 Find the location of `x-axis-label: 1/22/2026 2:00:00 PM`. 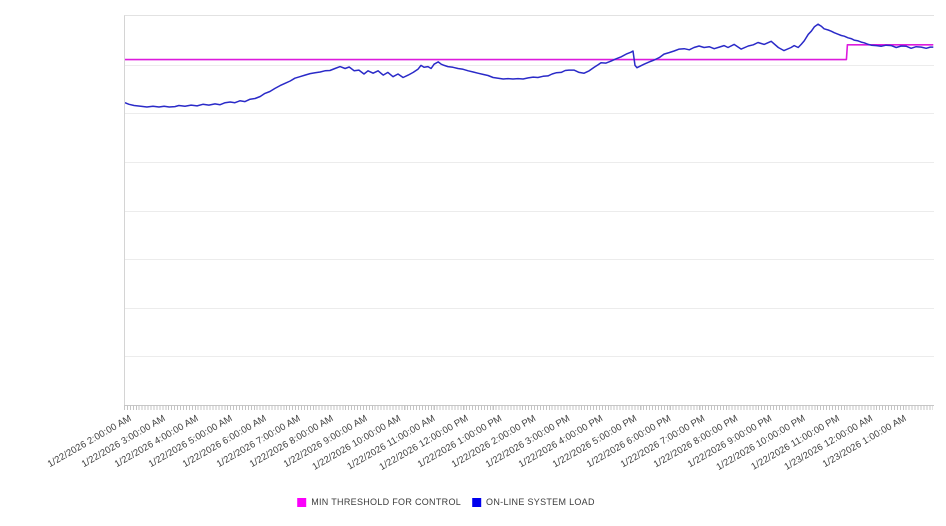

x-axis-label: 1/22/2026 2:00:00 PM is located at coordinates (493, 442).